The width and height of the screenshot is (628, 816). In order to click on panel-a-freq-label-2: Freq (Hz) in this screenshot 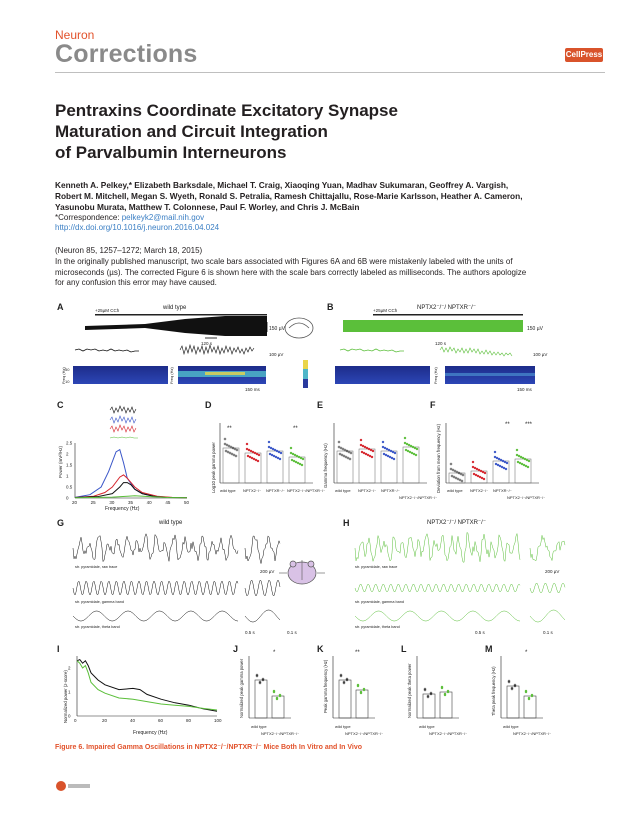, I will do `click(171, 375)`.